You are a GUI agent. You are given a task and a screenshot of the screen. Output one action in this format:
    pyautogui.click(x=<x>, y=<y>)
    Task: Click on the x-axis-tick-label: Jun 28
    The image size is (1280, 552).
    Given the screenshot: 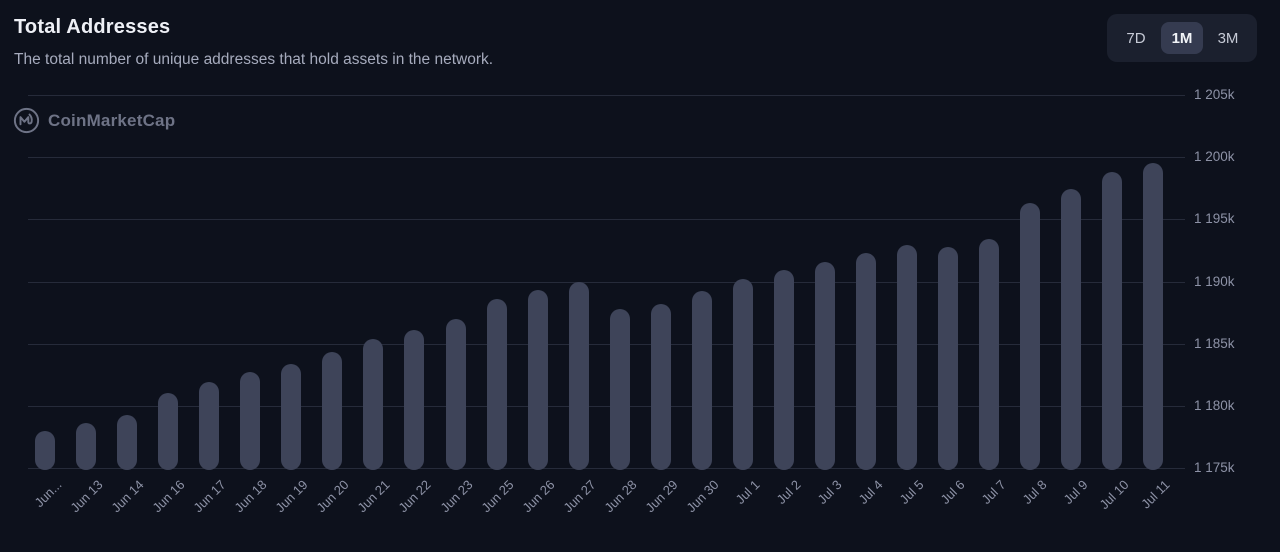 What is the action you would take?
    pyautogui.click(x=620, y=496)
    